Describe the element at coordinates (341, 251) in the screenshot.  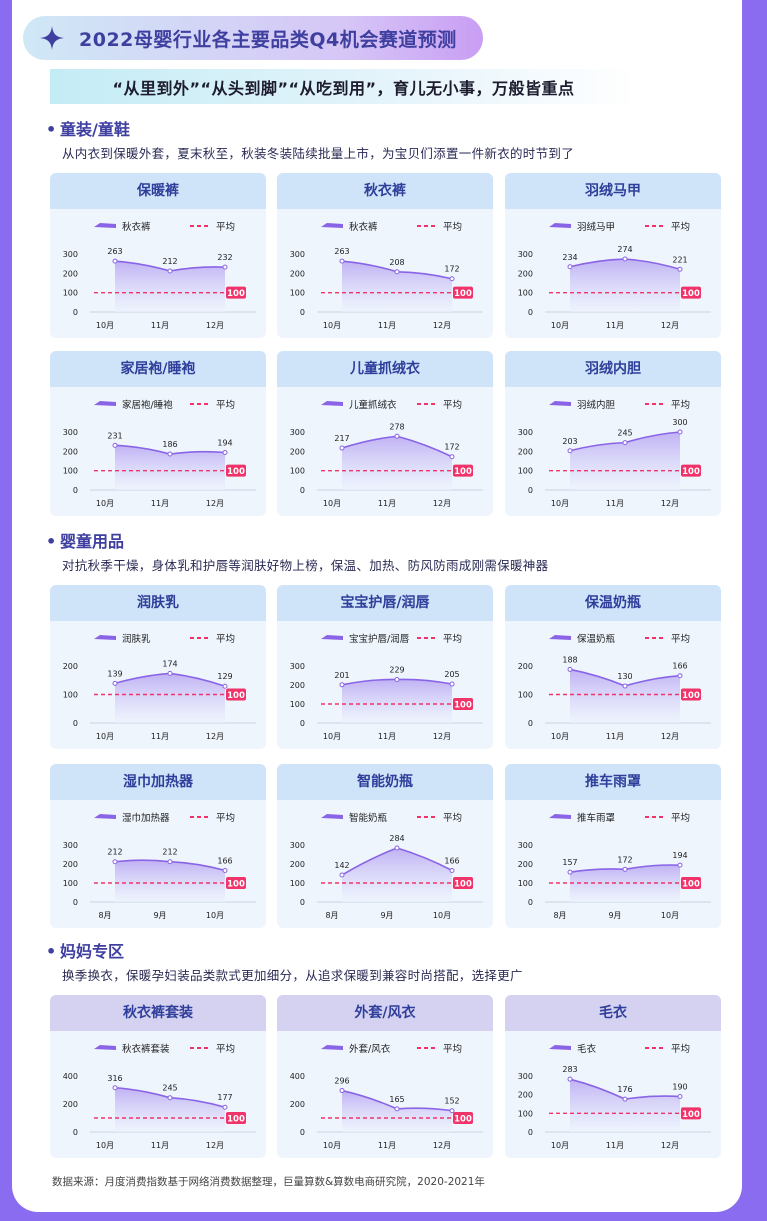
I see `data-label: 263` at that location.